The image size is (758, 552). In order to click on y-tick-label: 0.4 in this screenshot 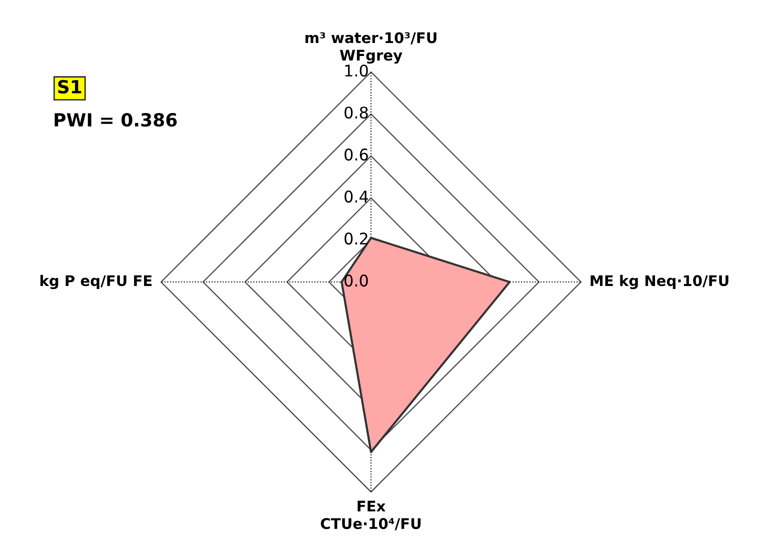, I will do `click(356, 196)`.